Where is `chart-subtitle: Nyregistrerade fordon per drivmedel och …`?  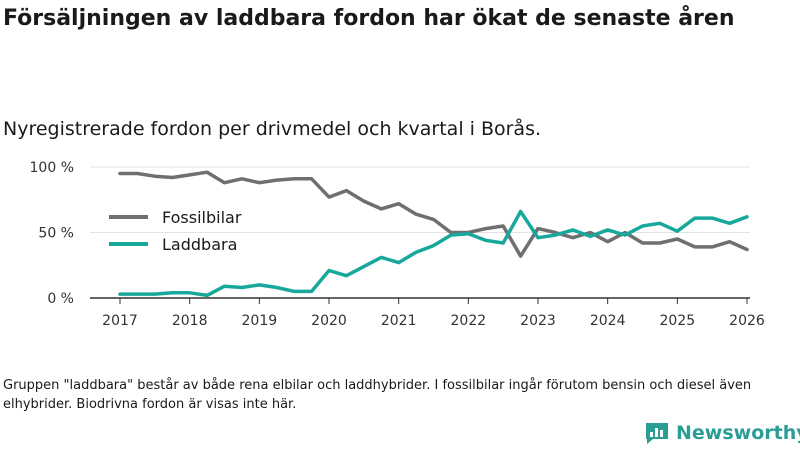
chart-subtitle: Nyregistrerade fordon per drivmedel och … is located at coordinates (272, 129).